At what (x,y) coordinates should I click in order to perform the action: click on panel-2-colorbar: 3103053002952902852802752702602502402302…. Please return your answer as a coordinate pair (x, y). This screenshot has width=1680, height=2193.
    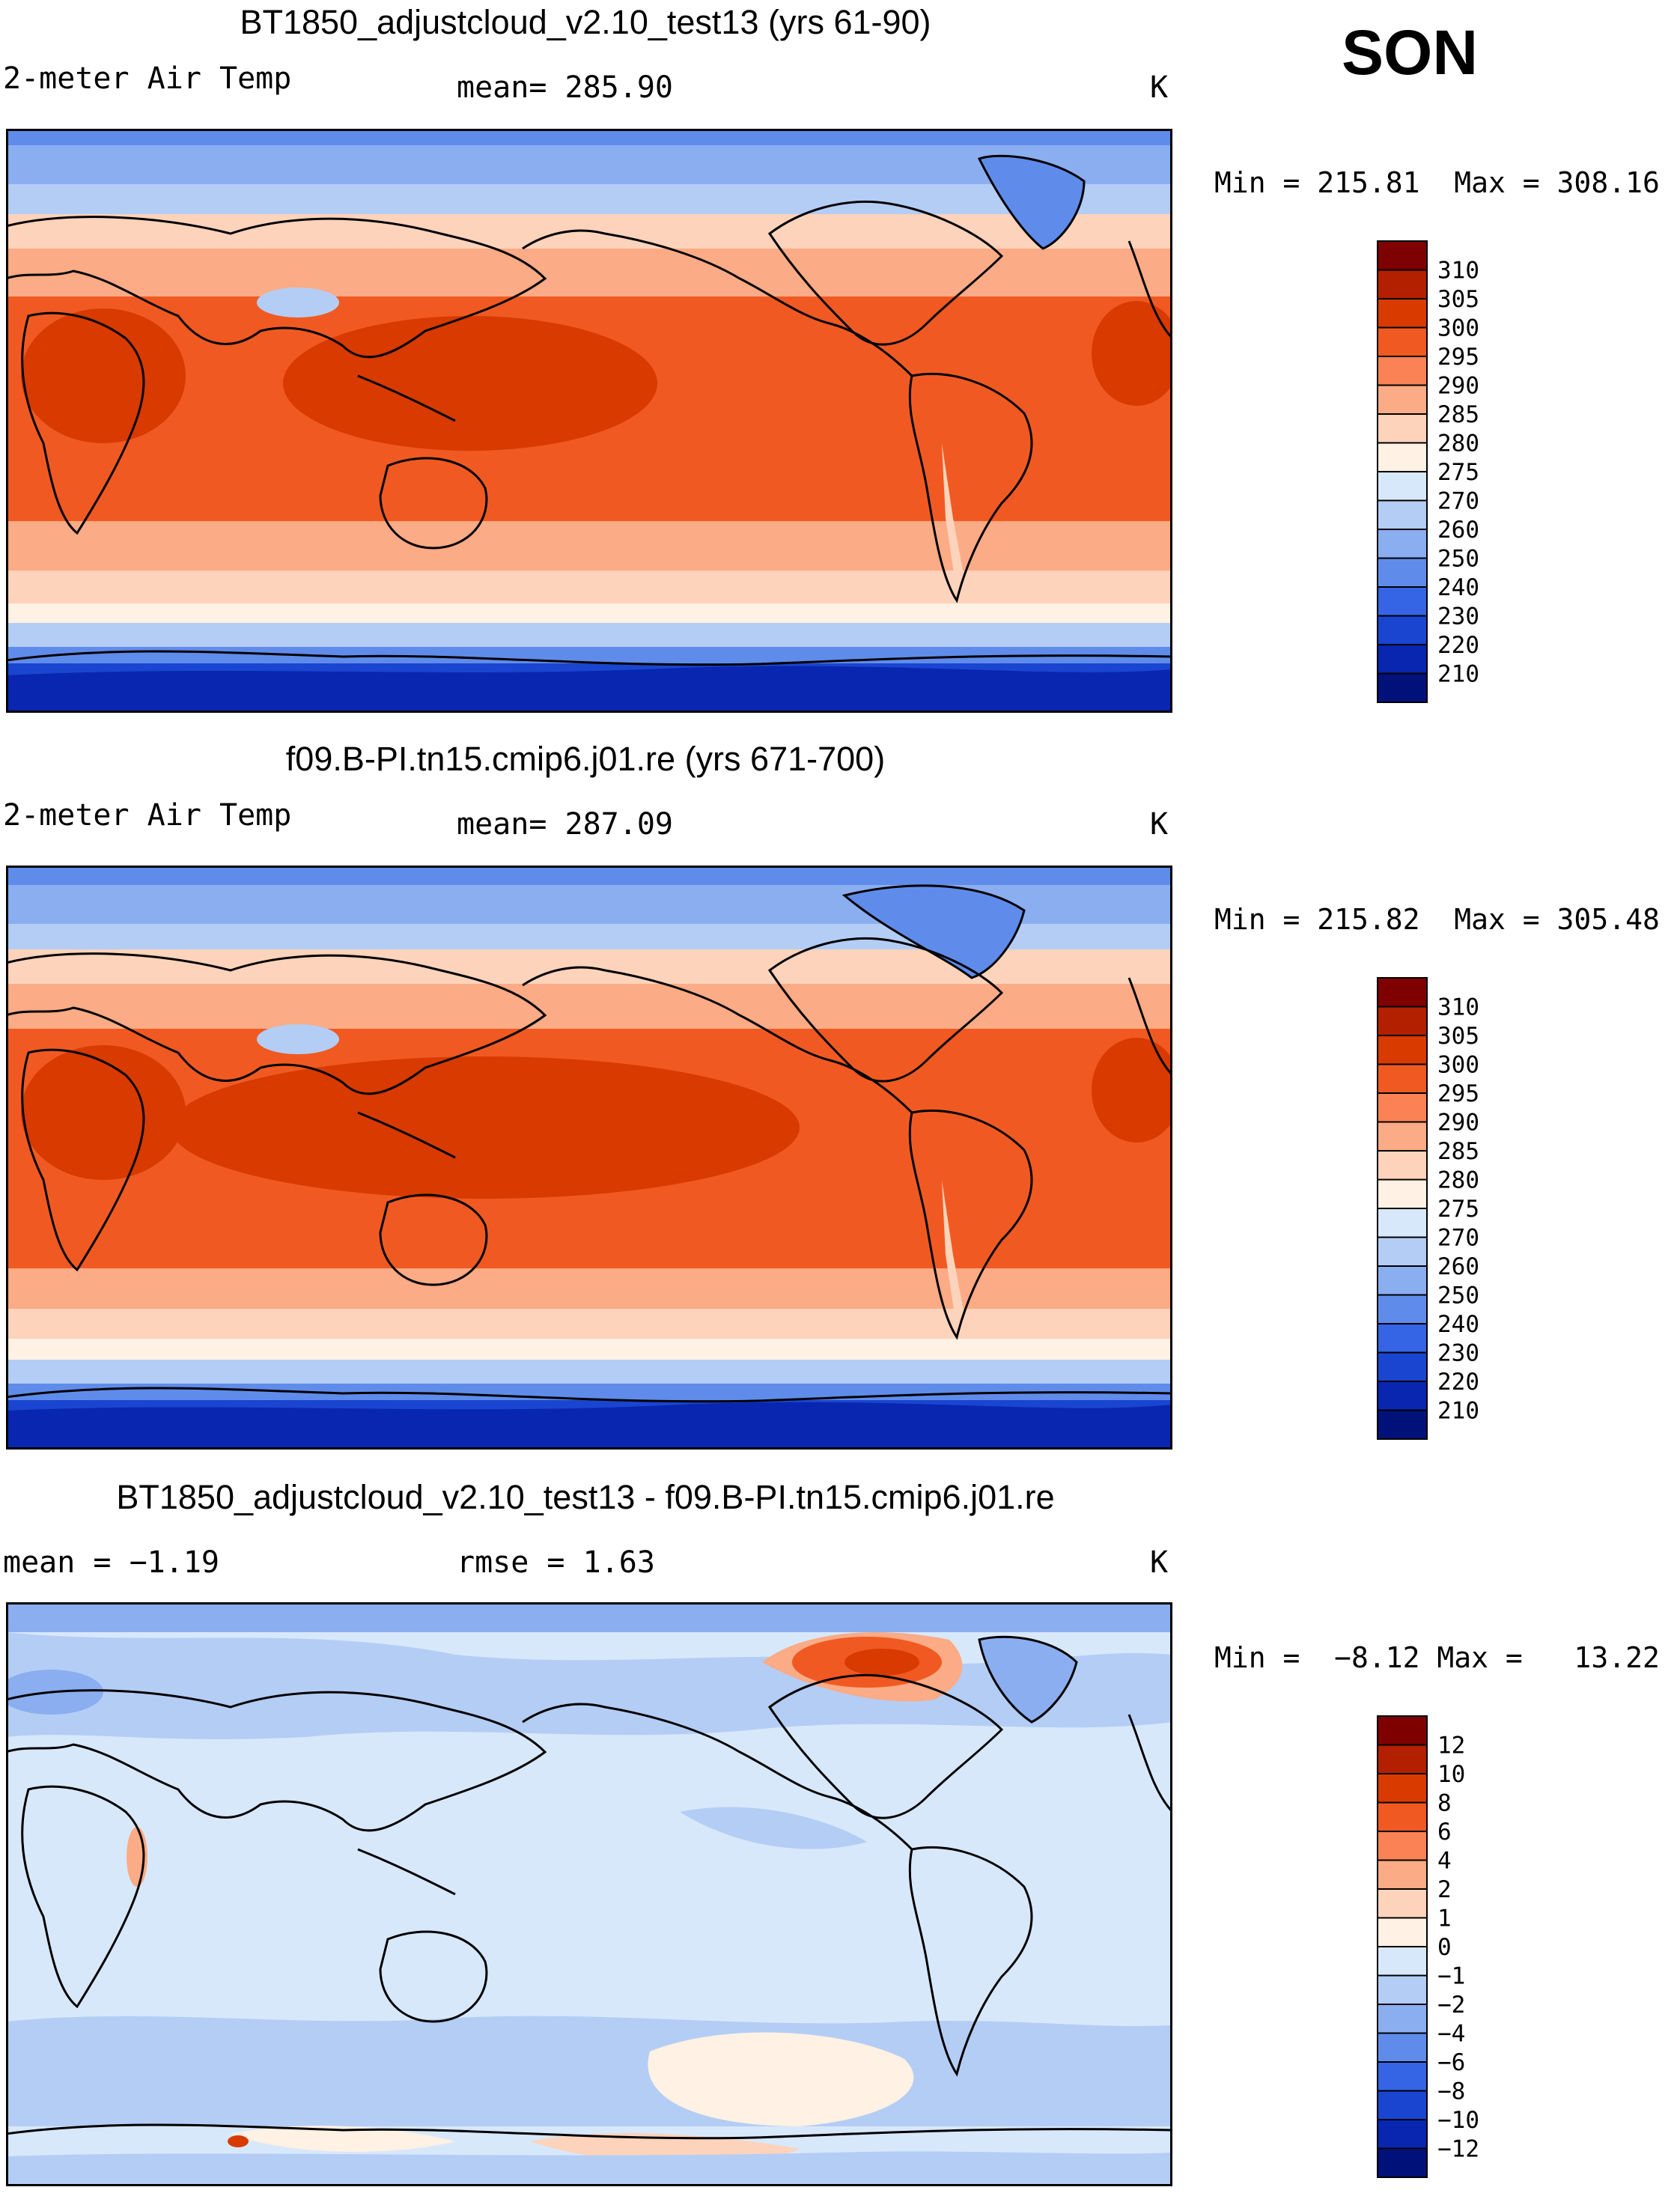
    Looking at the image, I should click on (1428, 1208).